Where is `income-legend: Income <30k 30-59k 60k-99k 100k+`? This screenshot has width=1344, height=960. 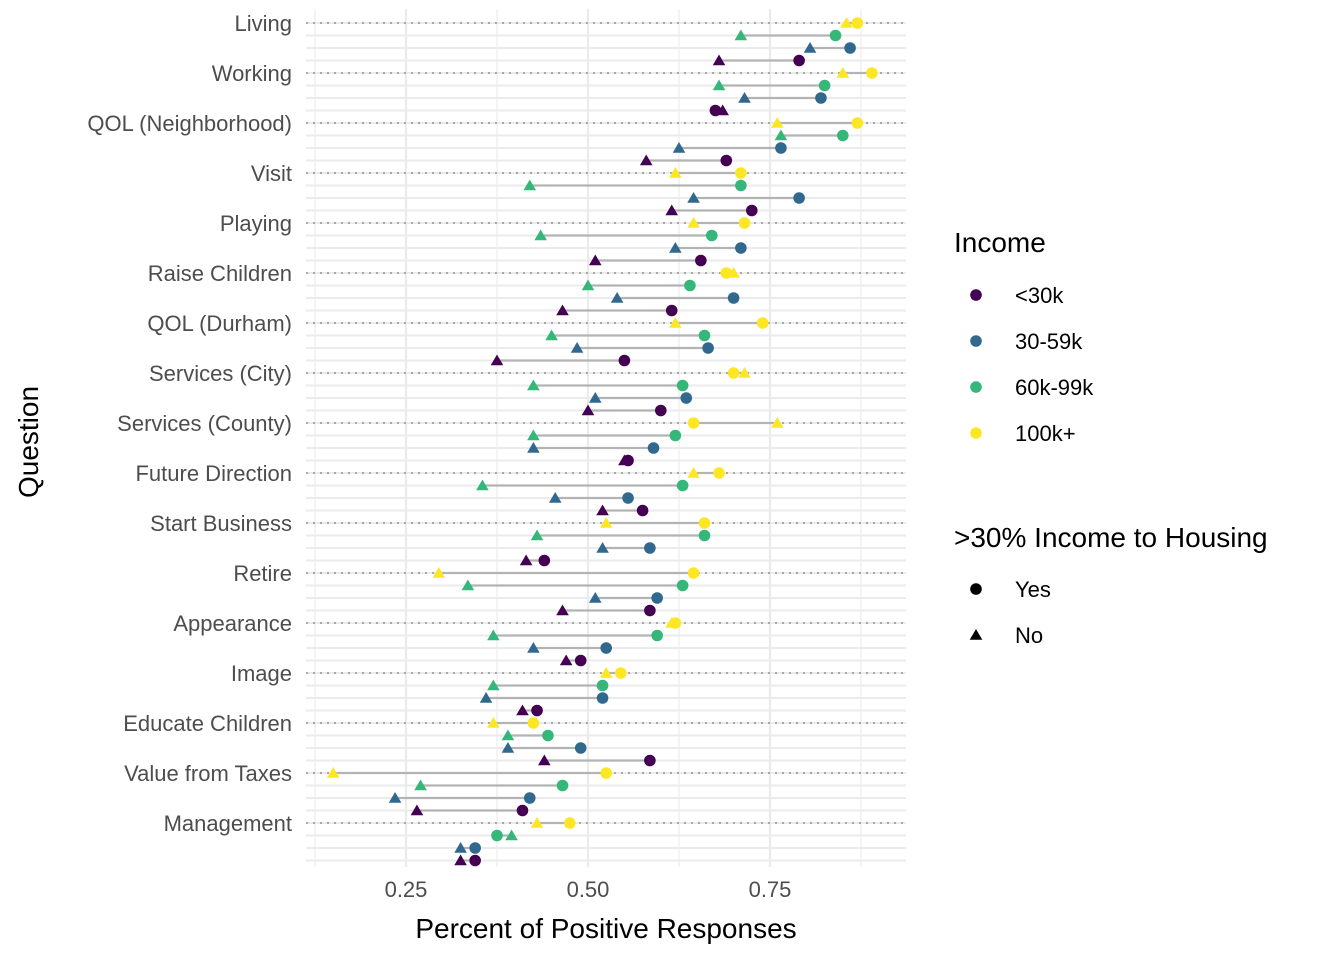 income-legend: Income <30k 30-59k 60k-99k 100k+ is located at coordinates (1024, 336).